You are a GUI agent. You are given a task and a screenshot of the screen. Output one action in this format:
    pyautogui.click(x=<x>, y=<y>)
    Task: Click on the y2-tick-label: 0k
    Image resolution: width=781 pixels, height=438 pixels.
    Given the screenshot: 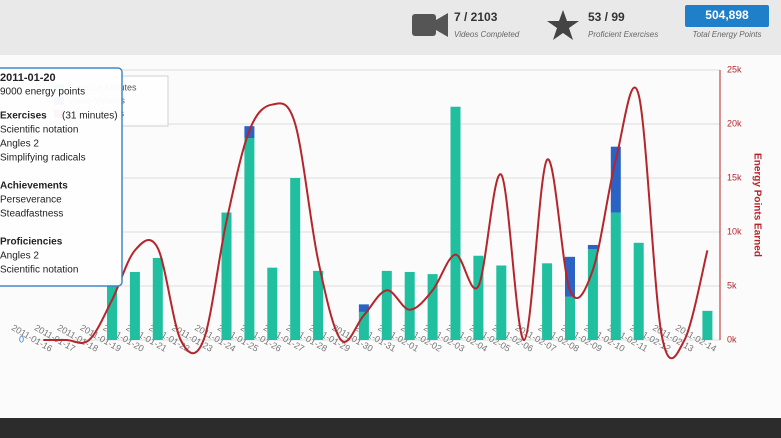 What is the action you would take?
    pyautogui.click(x=732, y=339)
    